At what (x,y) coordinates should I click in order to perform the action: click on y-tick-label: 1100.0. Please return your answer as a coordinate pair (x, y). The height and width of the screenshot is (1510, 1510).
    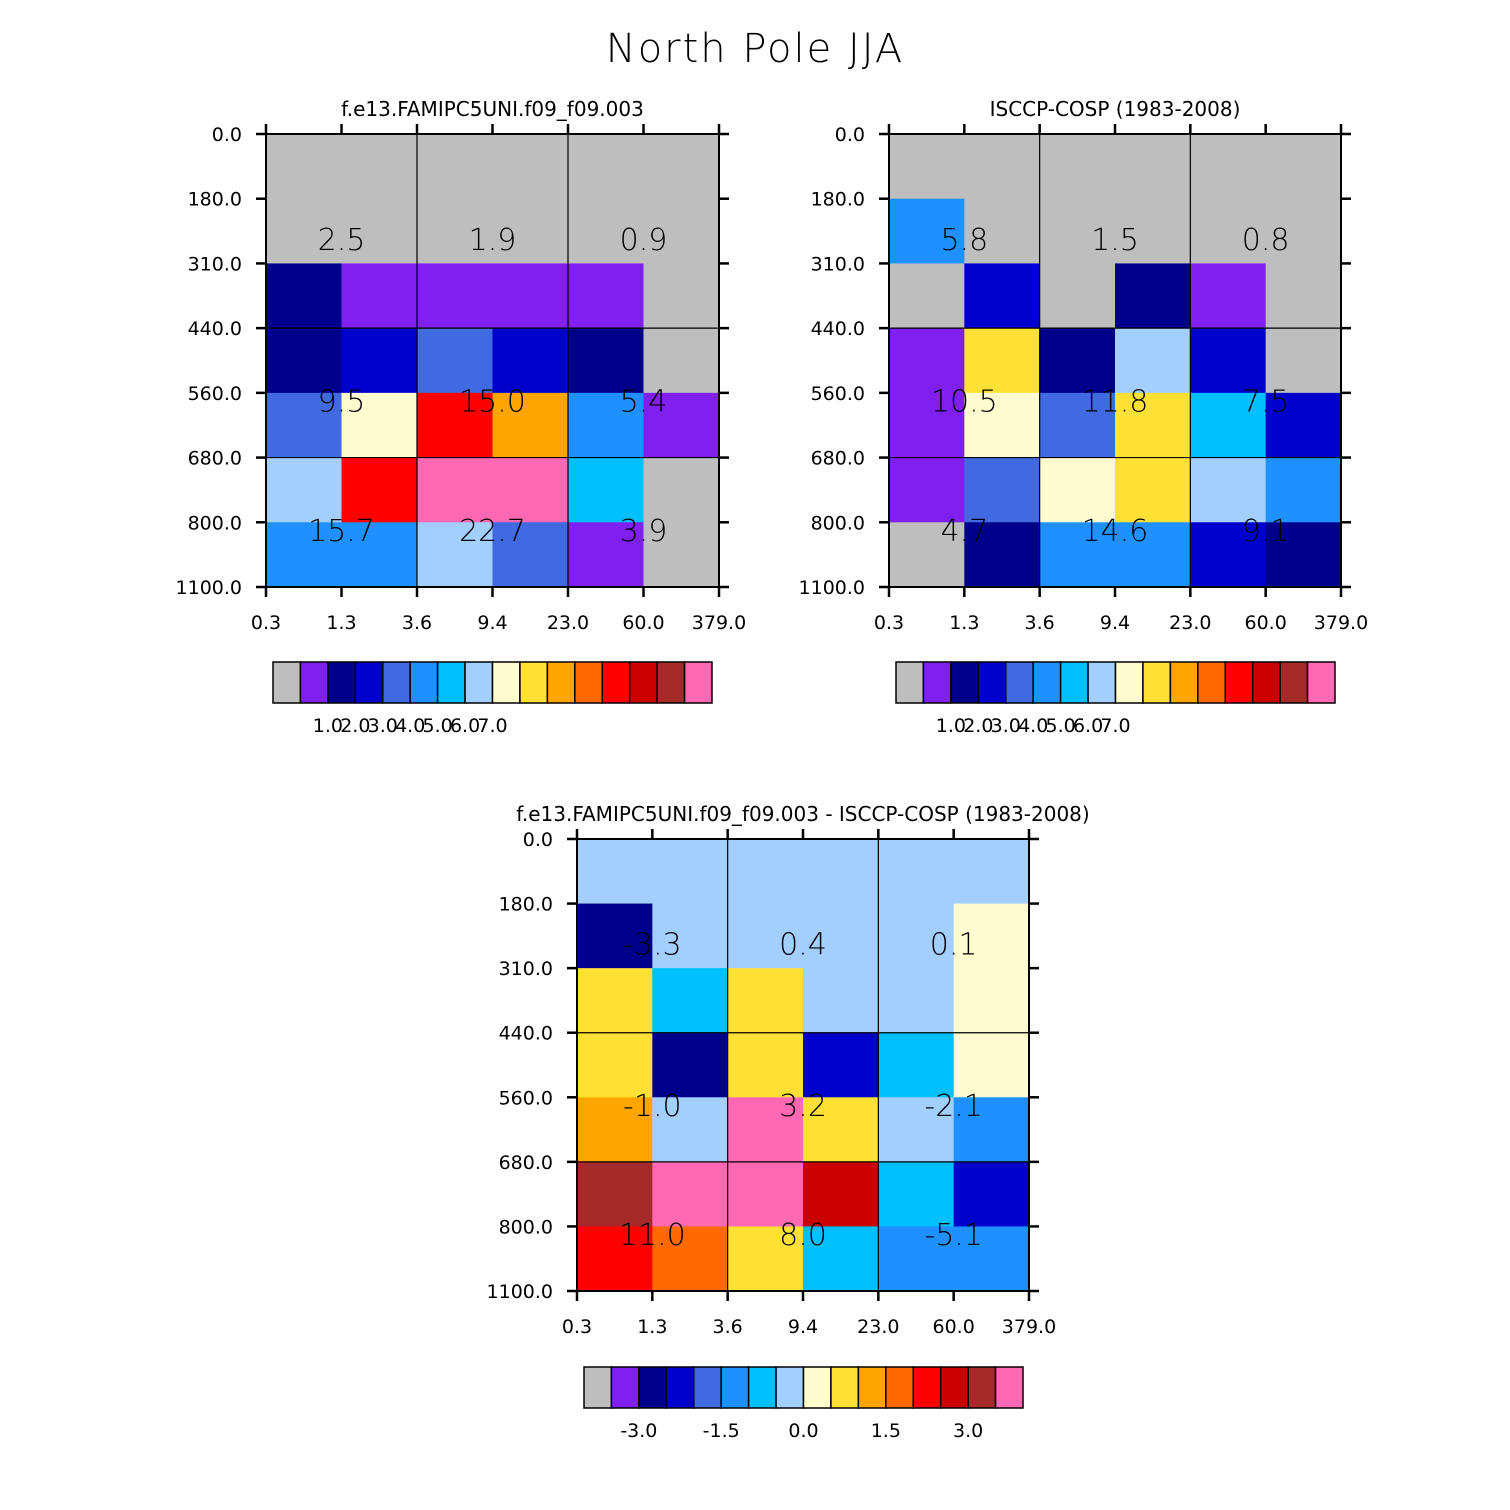
    Looking at the image, I should click on (520, 1292).